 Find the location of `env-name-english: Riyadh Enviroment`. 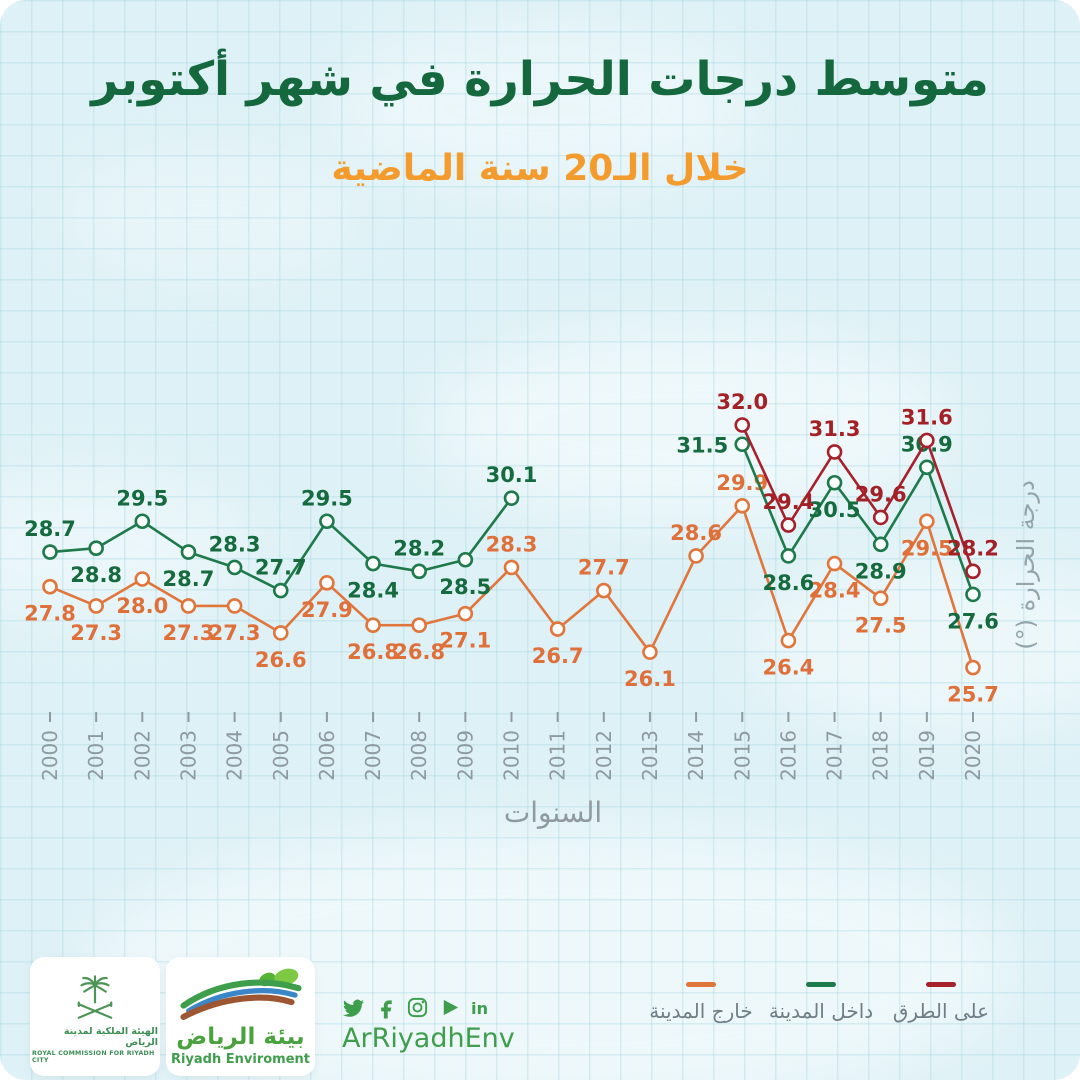

env-name-english: Riyadh Enviroment is located at coordinates (240, 1059).